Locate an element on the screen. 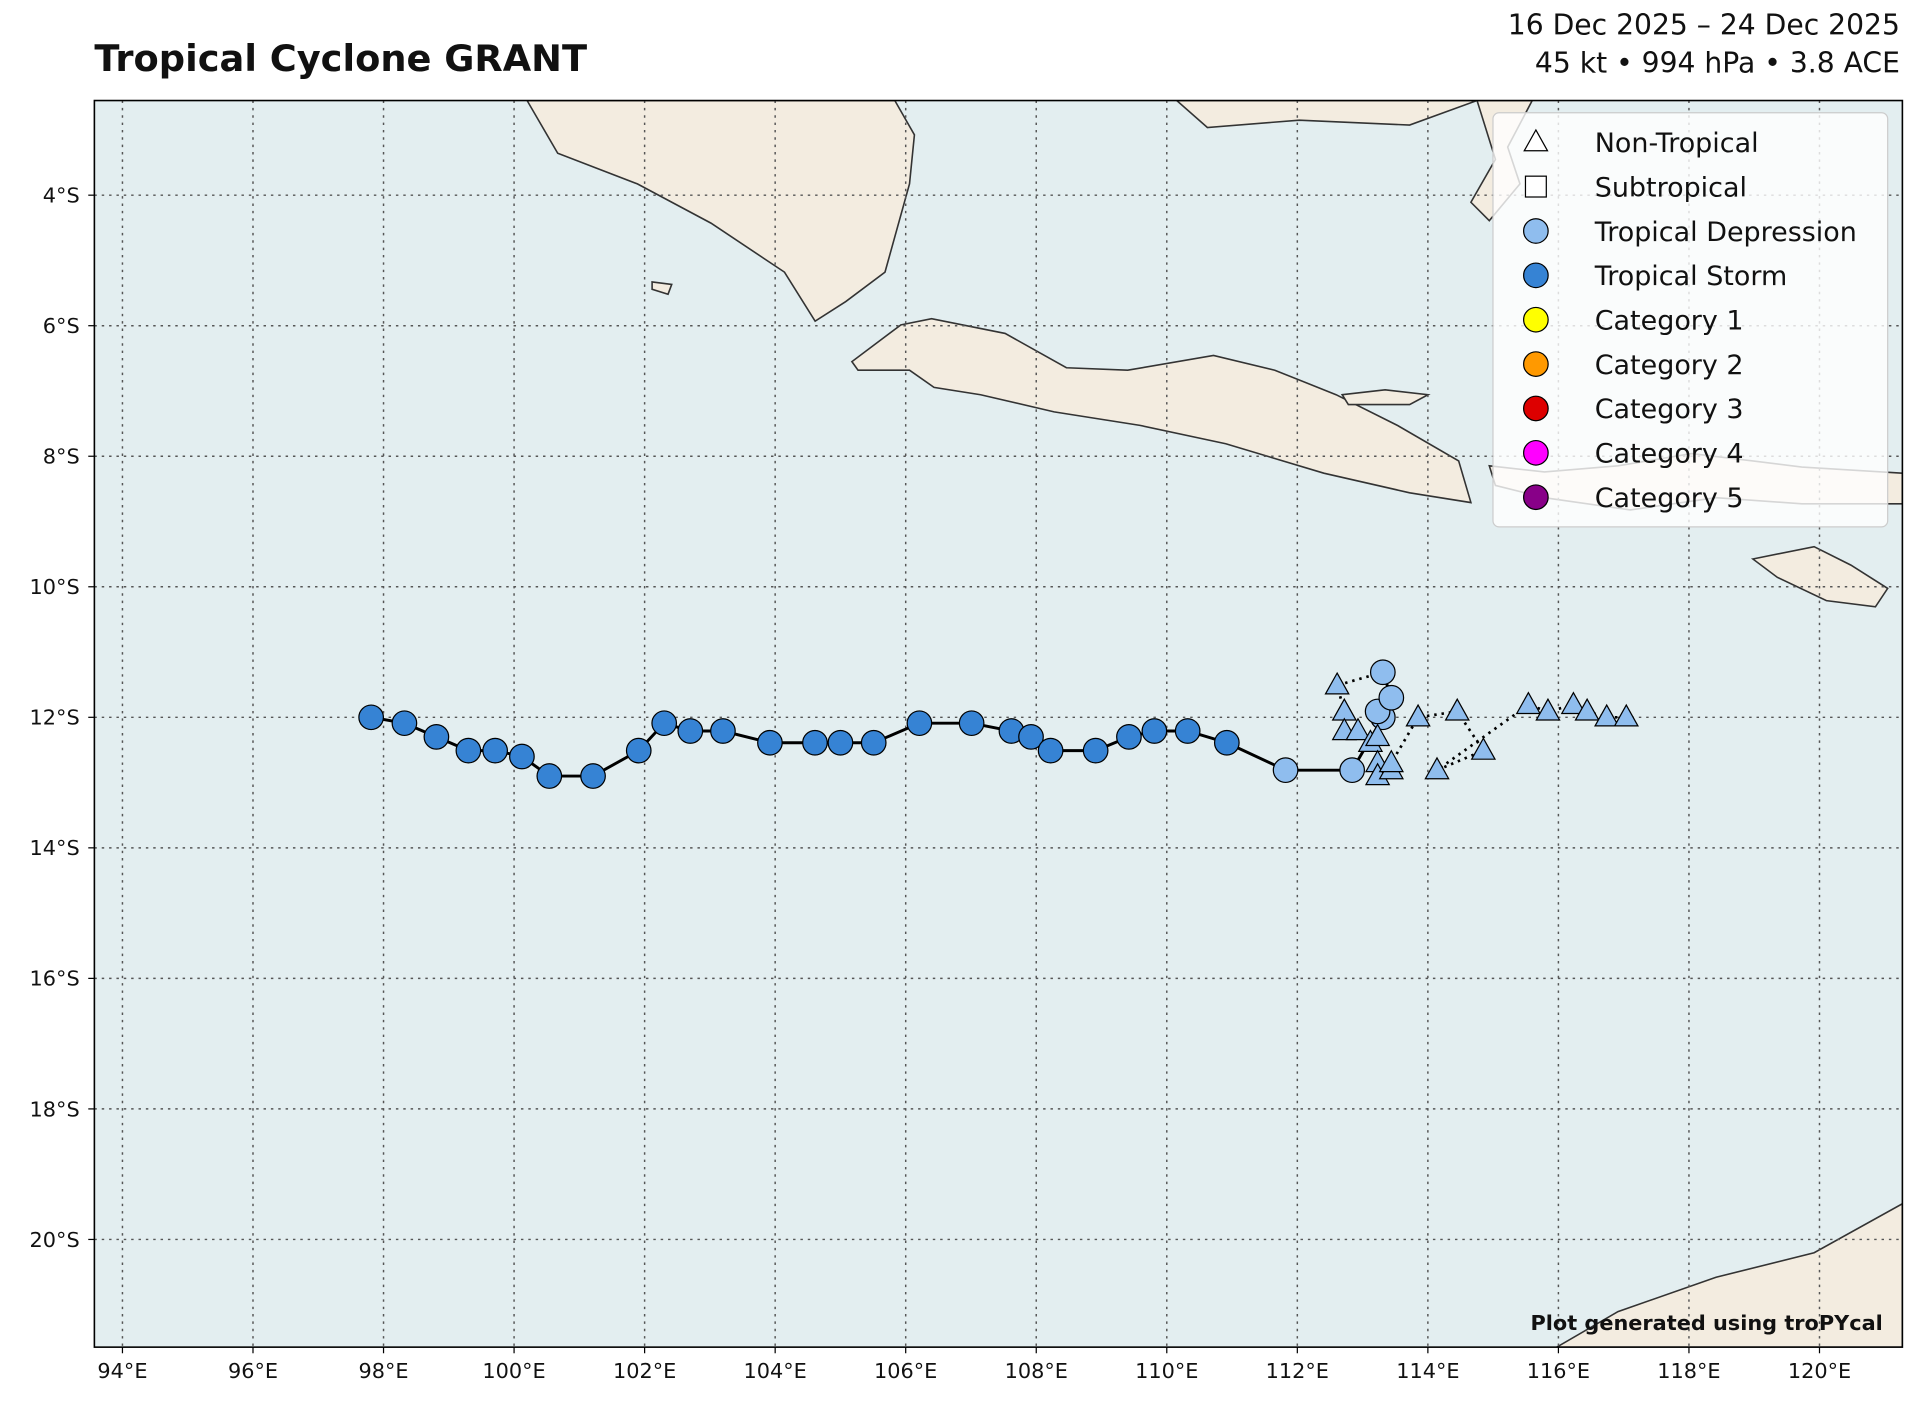  chart-title: Tropical Cyclone GRANT is located at coordinates (340, 58).